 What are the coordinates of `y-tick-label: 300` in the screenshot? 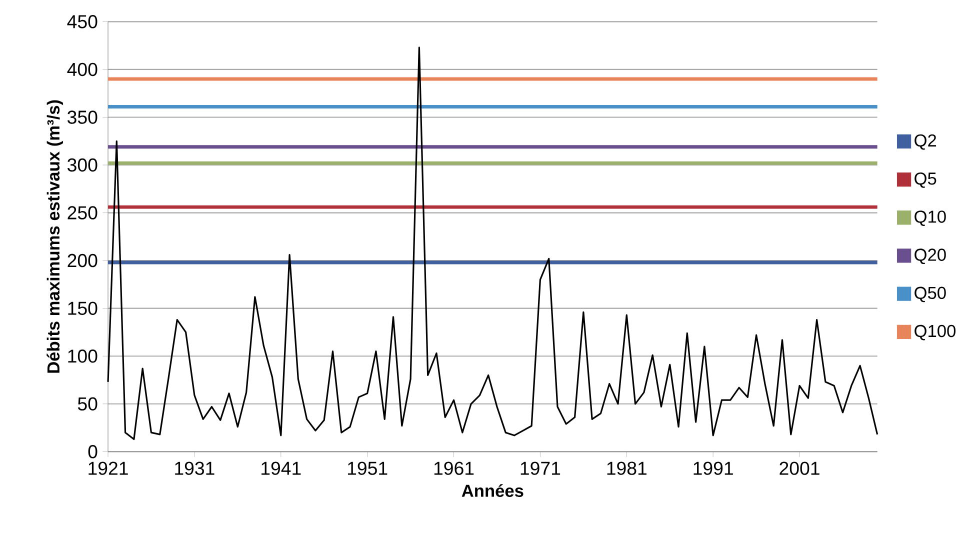 It's located at (83, 165).